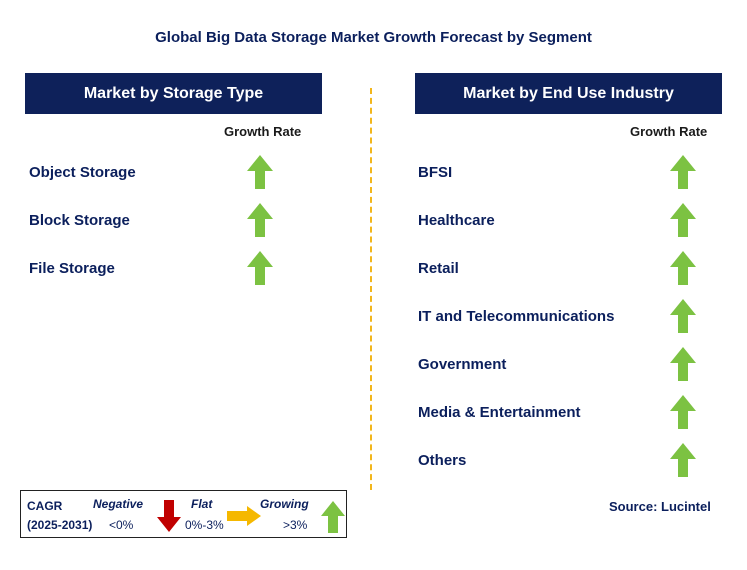 The image size is (747, 570). I want to click on list-item: Retail, so click(438, 268).